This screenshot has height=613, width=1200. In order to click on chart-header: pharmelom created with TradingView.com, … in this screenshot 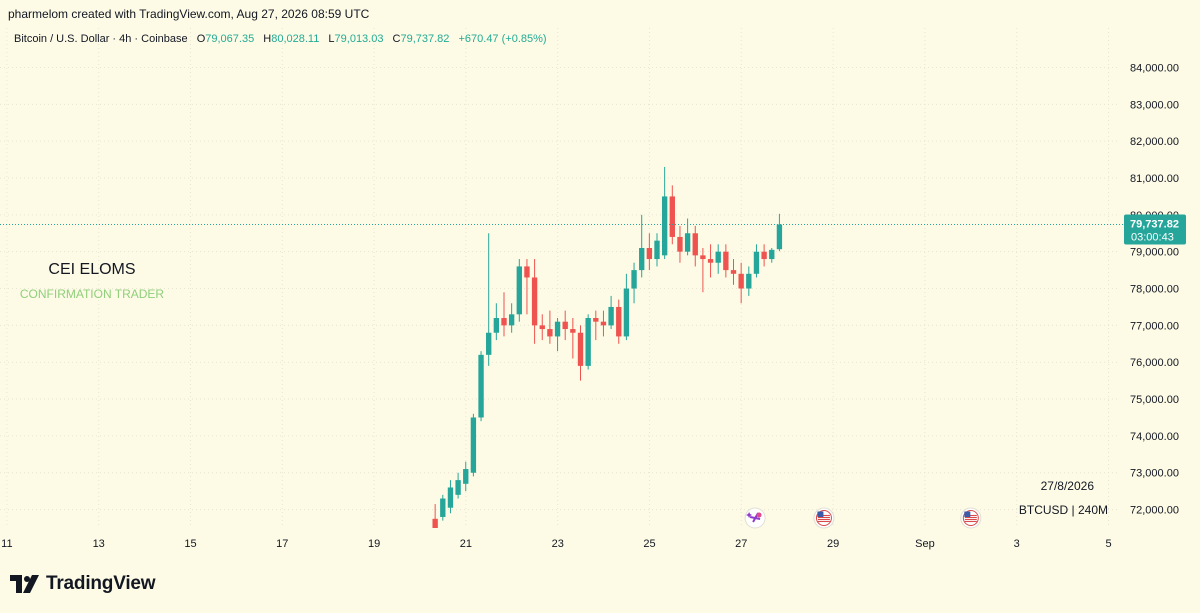, I will do `click(600, 14)`.